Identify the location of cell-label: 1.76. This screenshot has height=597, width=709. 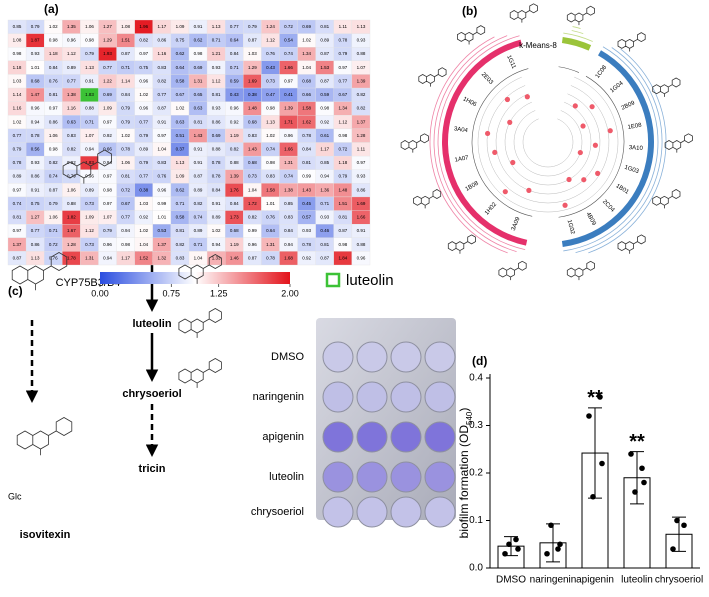
(234, 189).